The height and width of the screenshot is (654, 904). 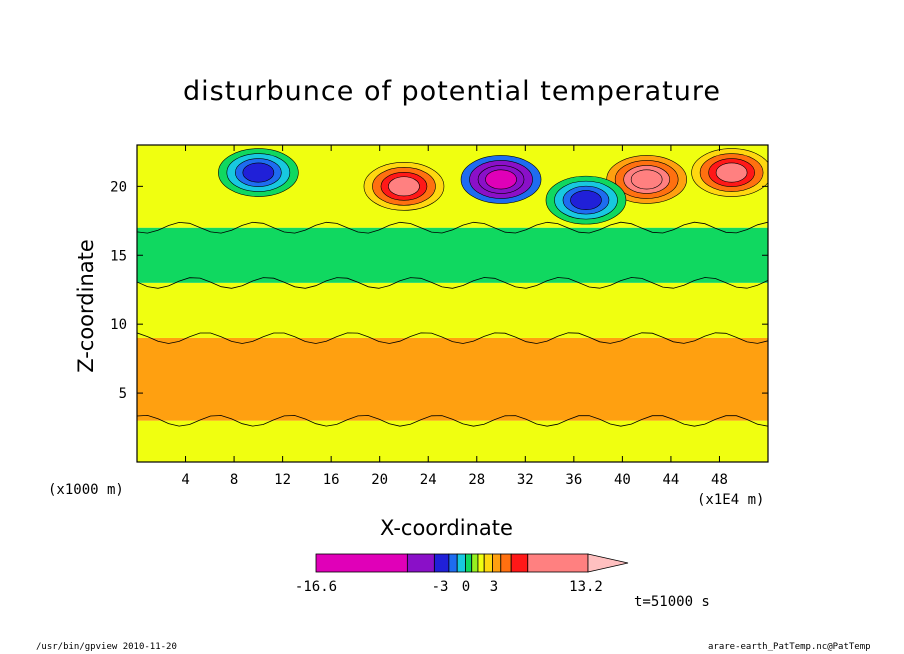 What do you see at coordinates (525, 480) in the screenshot?
I see `x-tick-label: 32` at bounding box center [525, 480].